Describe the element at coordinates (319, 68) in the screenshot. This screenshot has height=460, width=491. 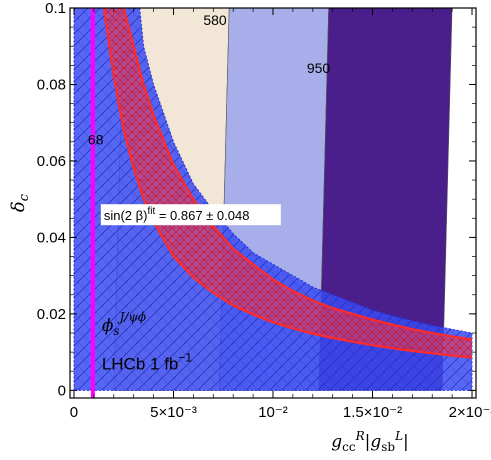
I see `contour-label-950: 950` at that location.